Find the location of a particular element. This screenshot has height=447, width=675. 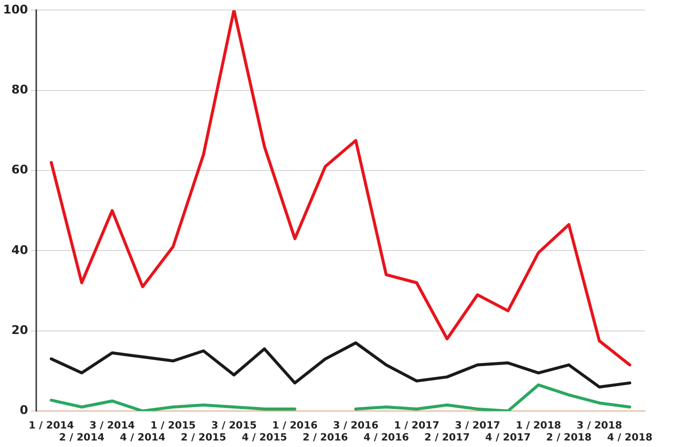

x-tick-label: 1 / 2016 is located at coordinates (295, 426).